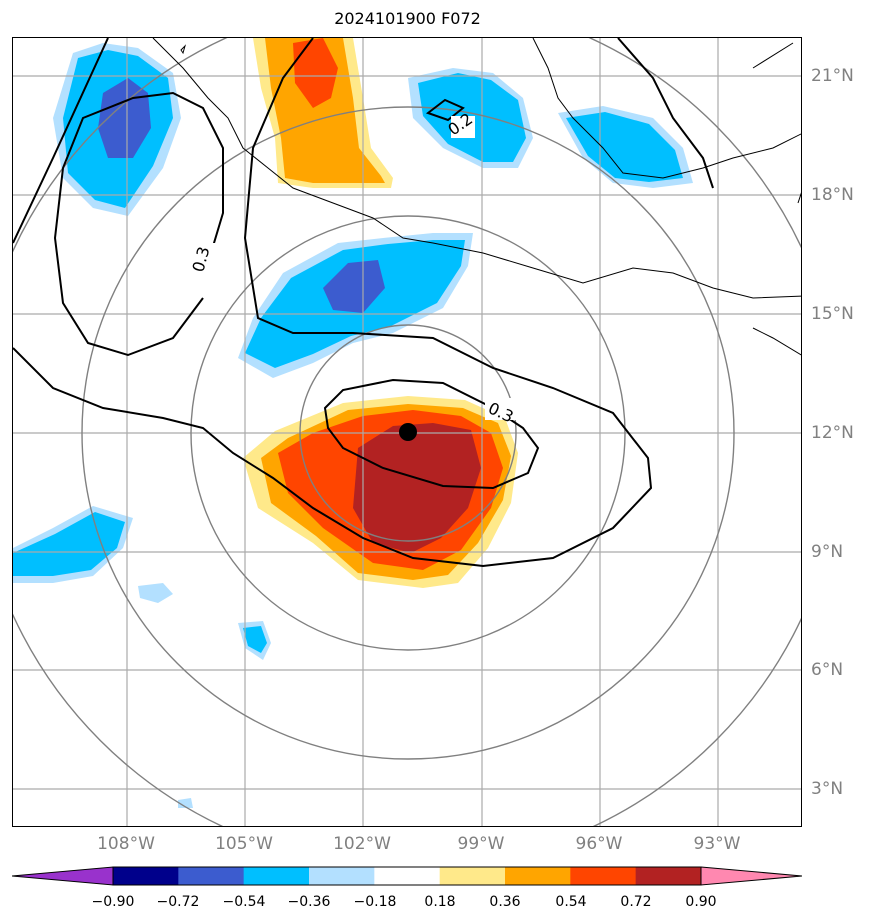  What do you see at coordinates (505, 902) in the screenshot?
I see `colorbar-tick-label: 0.36` at bounding box center [505, 902].